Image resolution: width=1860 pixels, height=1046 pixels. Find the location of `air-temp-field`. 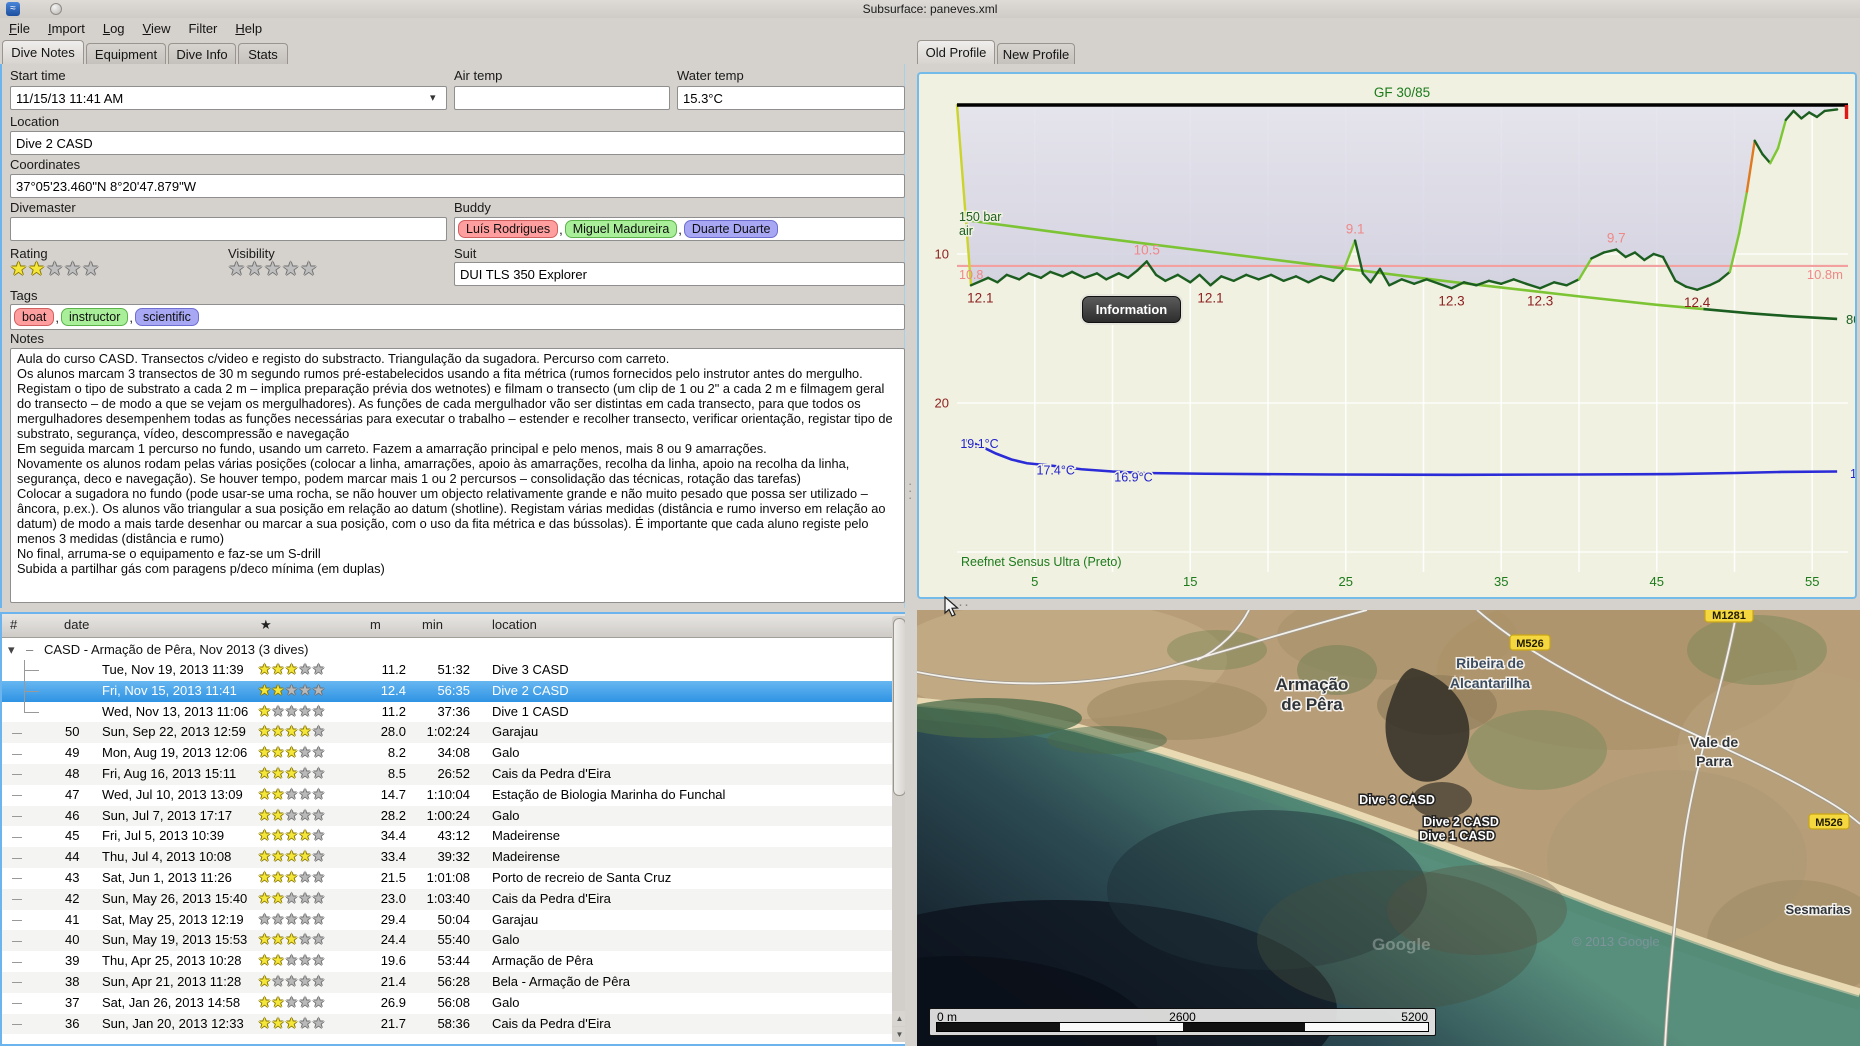

air-temp-field is located at coordinates (562, 98).